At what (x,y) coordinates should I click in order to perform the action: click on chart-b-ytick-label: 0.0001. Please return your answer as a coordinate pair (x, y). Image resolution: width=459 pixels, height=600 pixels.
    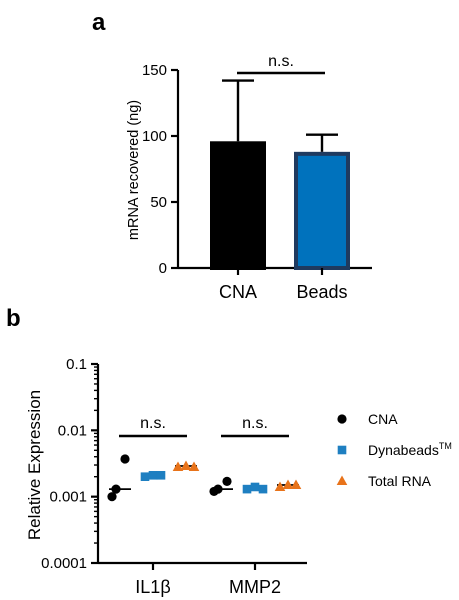
    Looking at the image, I should click on (64, 563).